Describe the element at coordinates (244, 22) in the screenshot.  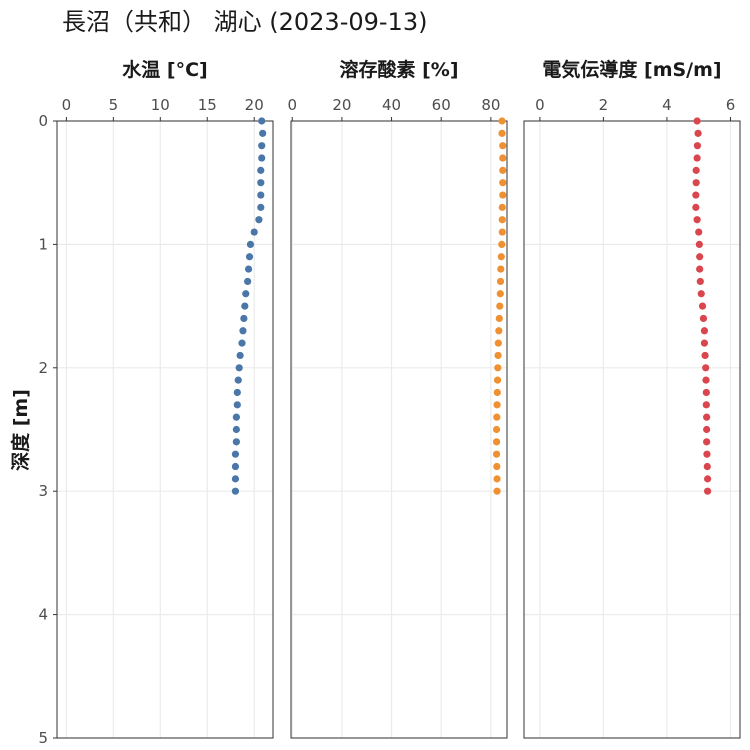
I see `chart-title: 長沼（共和） 湖心 (2023-09-13)` at that location.